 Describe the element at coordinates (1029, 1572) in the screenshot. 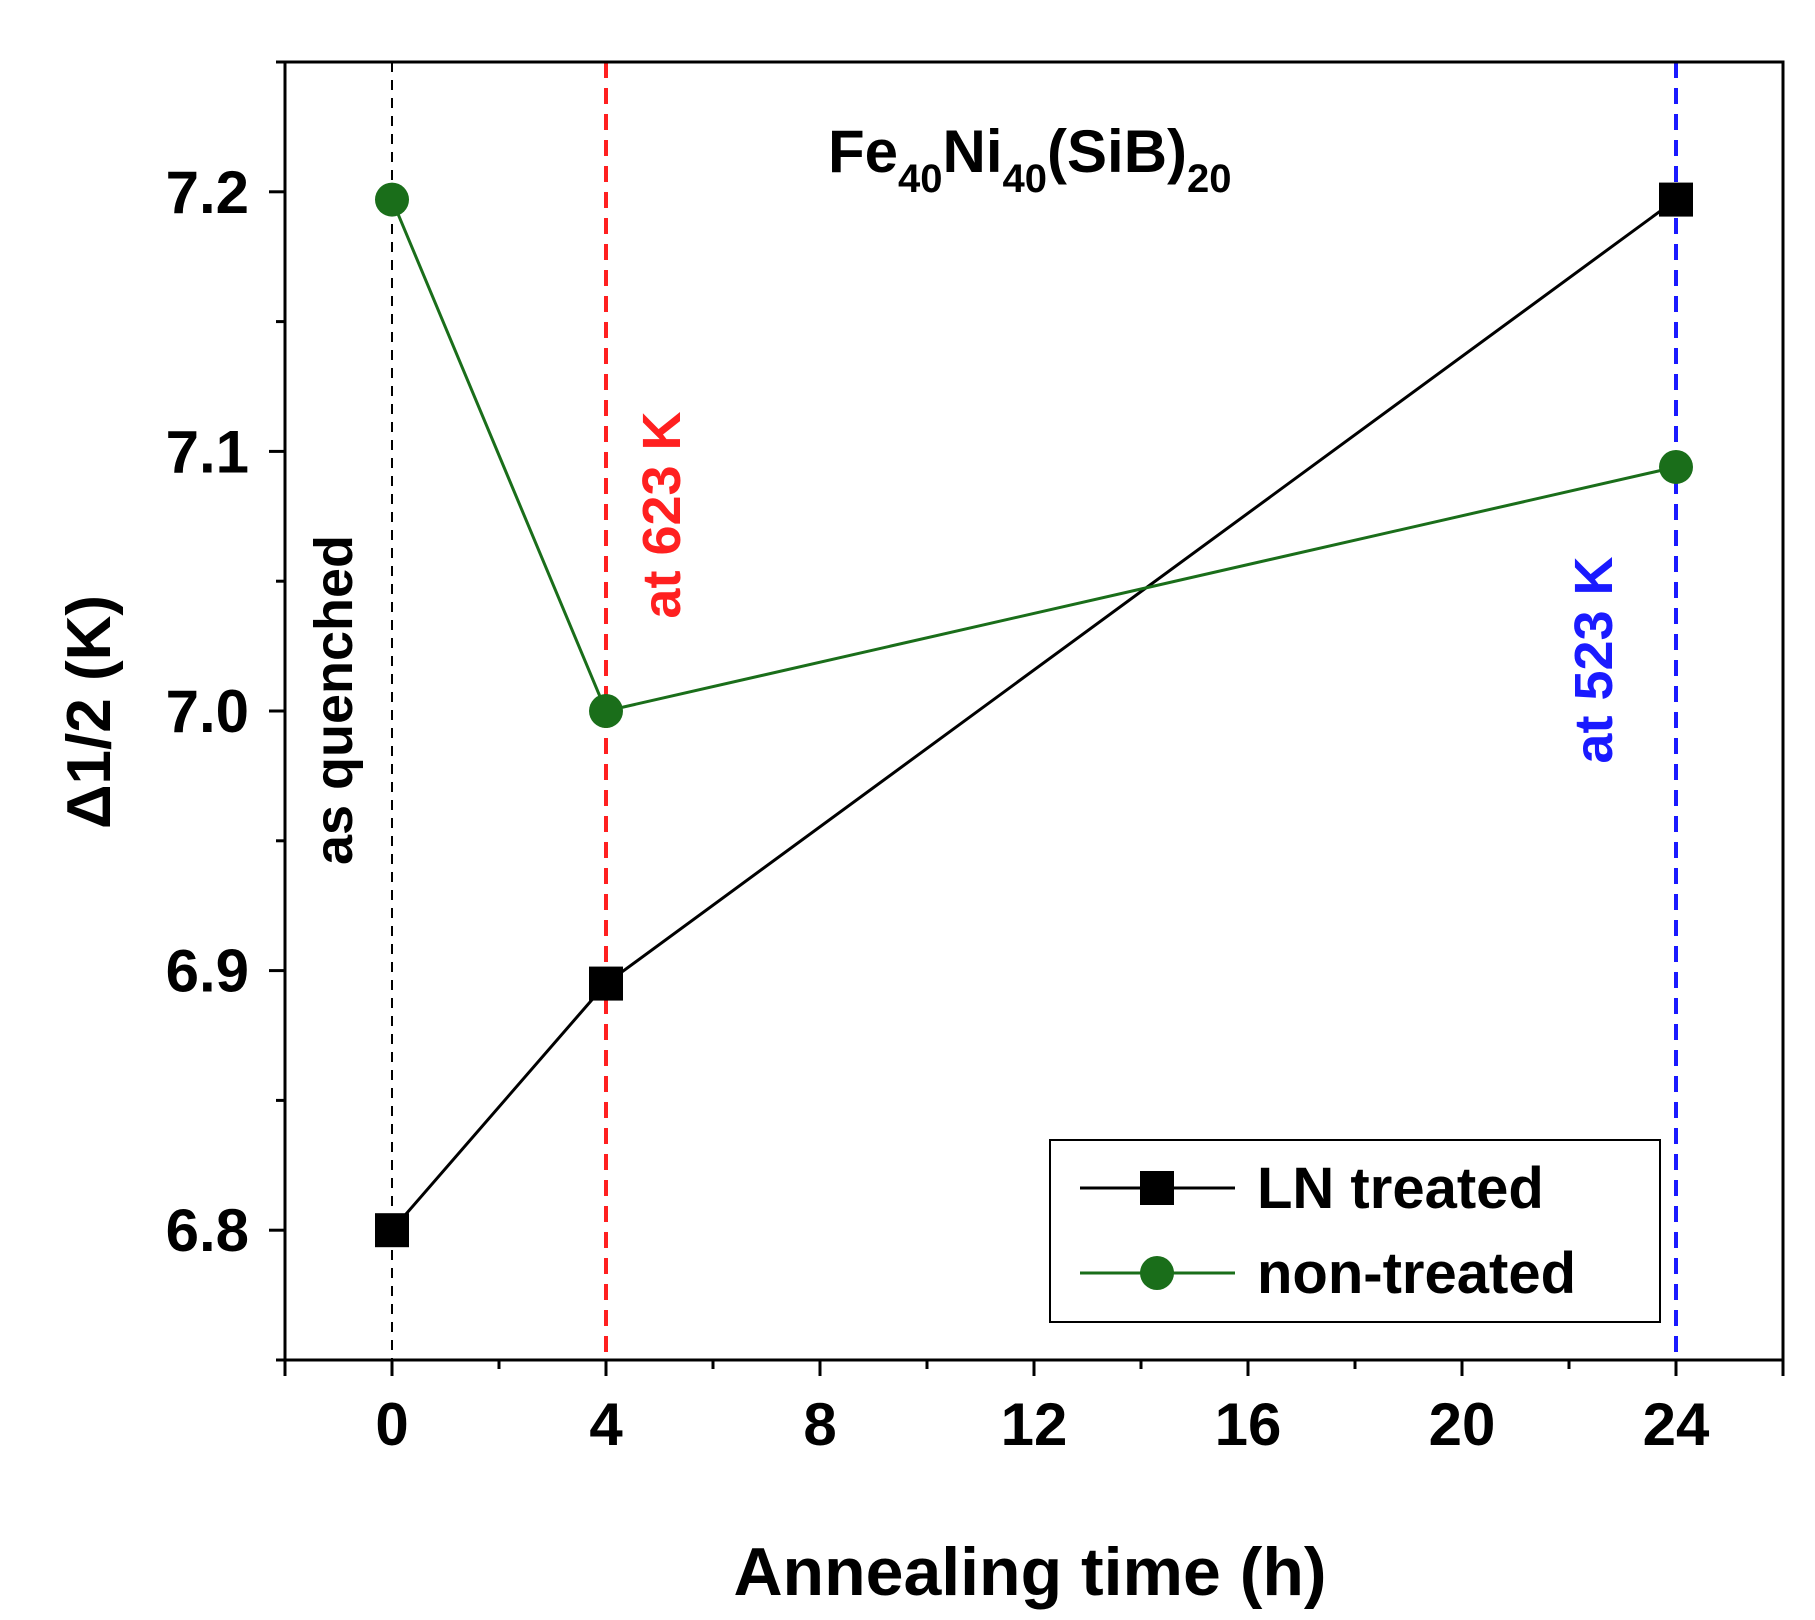

I see `x-axis-label: Annealing time (h)` at that location.